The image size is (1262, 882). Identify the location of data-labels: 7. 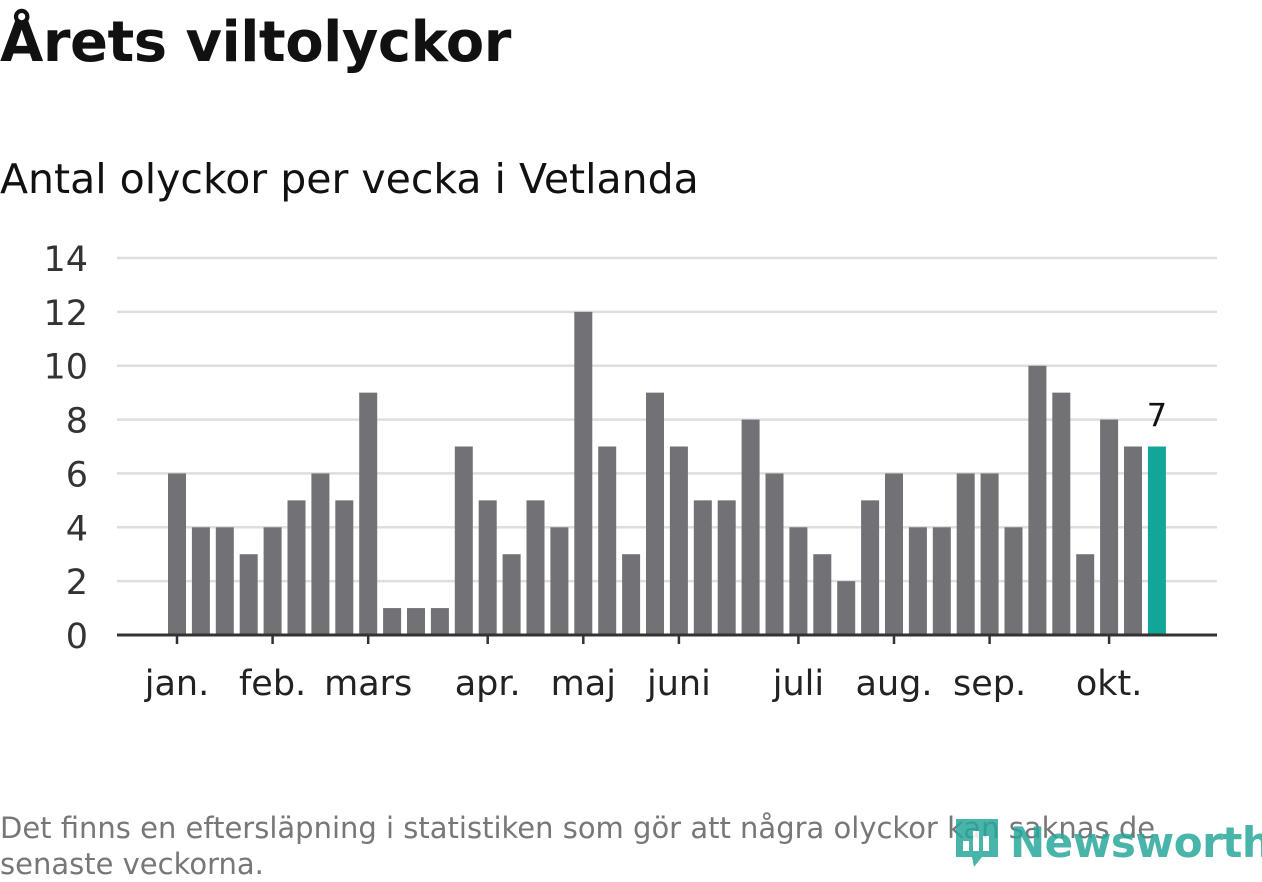
(1157, 416).